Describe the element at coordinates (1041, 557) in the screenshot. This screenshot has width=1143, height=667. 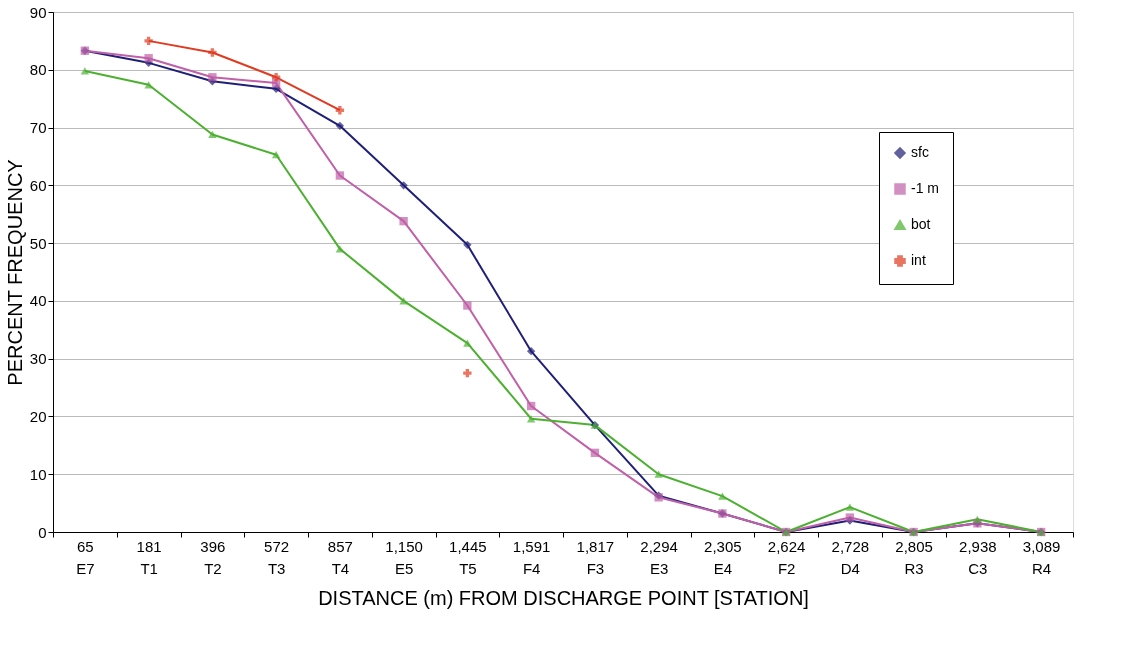
I see `x-tick-label: 3,089 R4` at that location.